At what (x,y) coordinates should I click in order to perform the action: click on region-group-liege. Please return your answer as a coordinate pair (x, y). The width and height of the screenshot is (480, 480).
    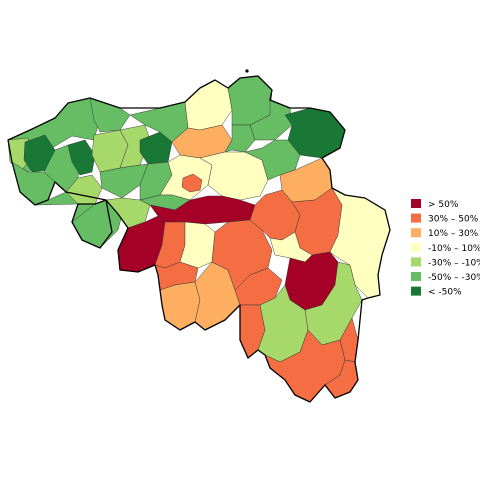
    Looking at the image, I should click on (330, 249).